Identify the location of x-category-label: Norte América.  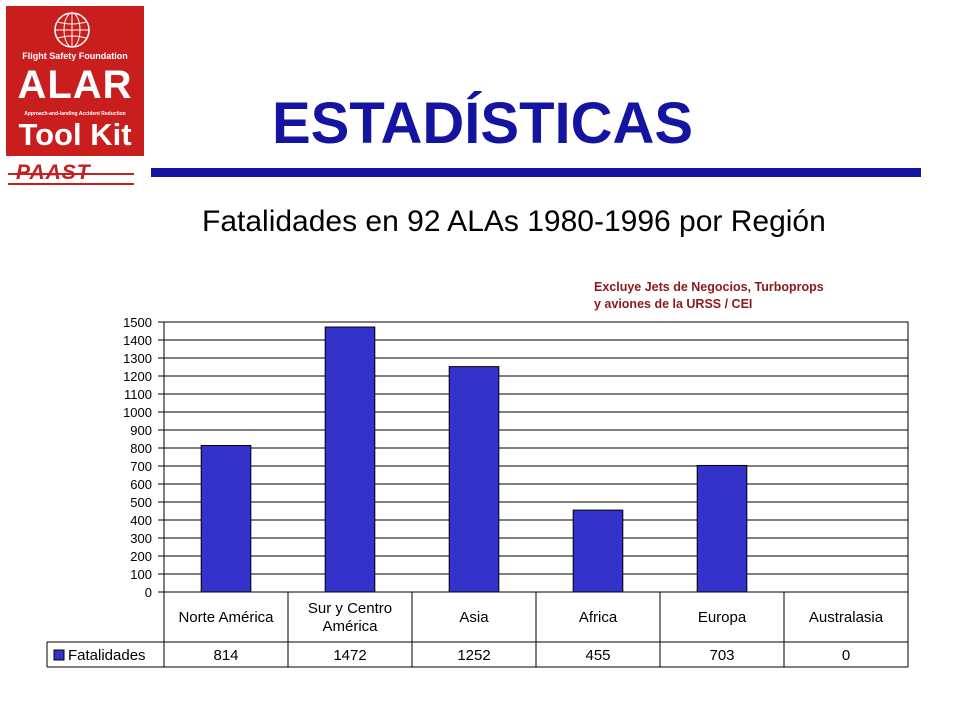
(226, 617).